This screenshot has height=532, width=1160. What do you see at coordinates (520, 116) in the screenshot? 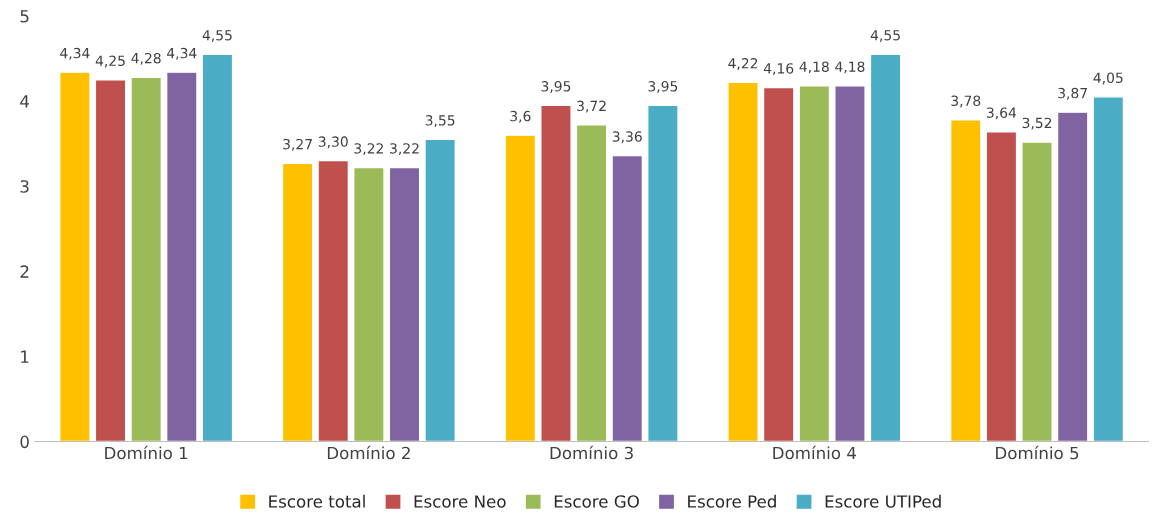
I see `data-label: 3,6` at bounding box center [520, 116].